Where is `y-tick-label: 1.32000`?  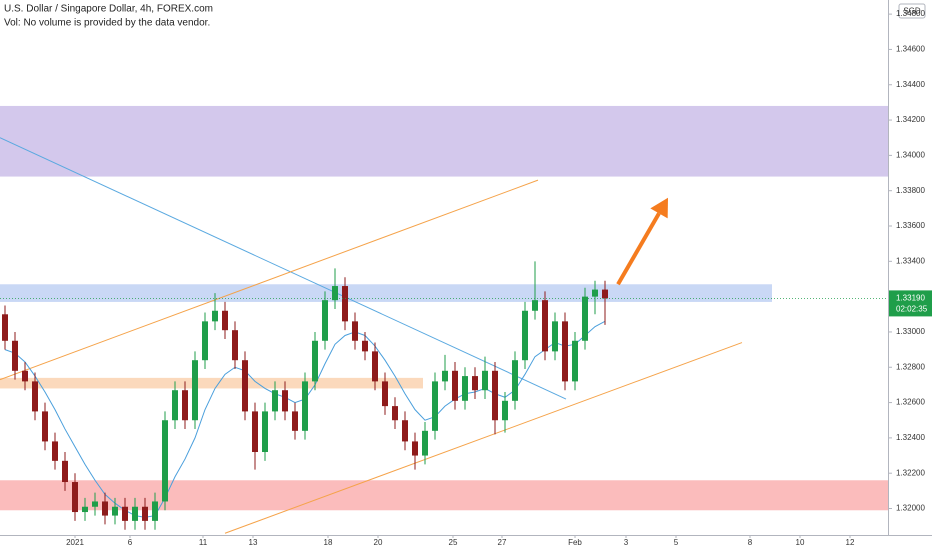
y-tick-label: 1.32000 is located at coordinates (910, 508).